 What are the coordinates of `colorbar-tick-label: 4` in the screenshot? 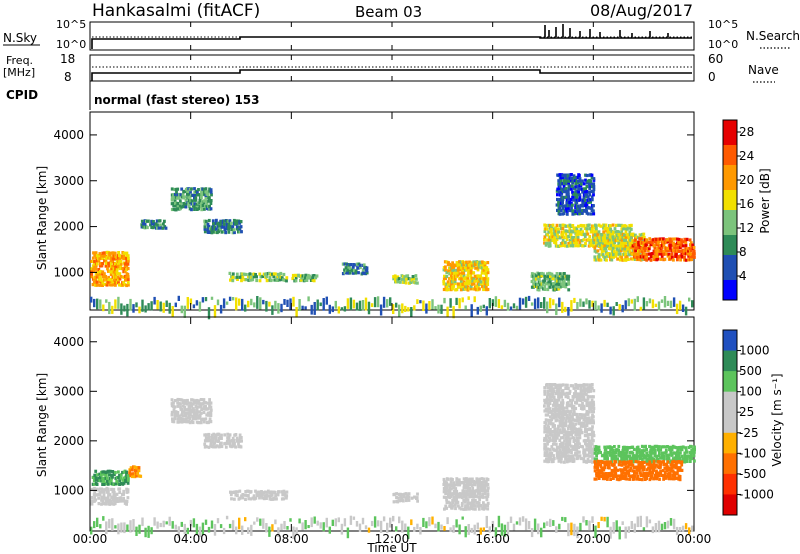 It's located at (743, 276).